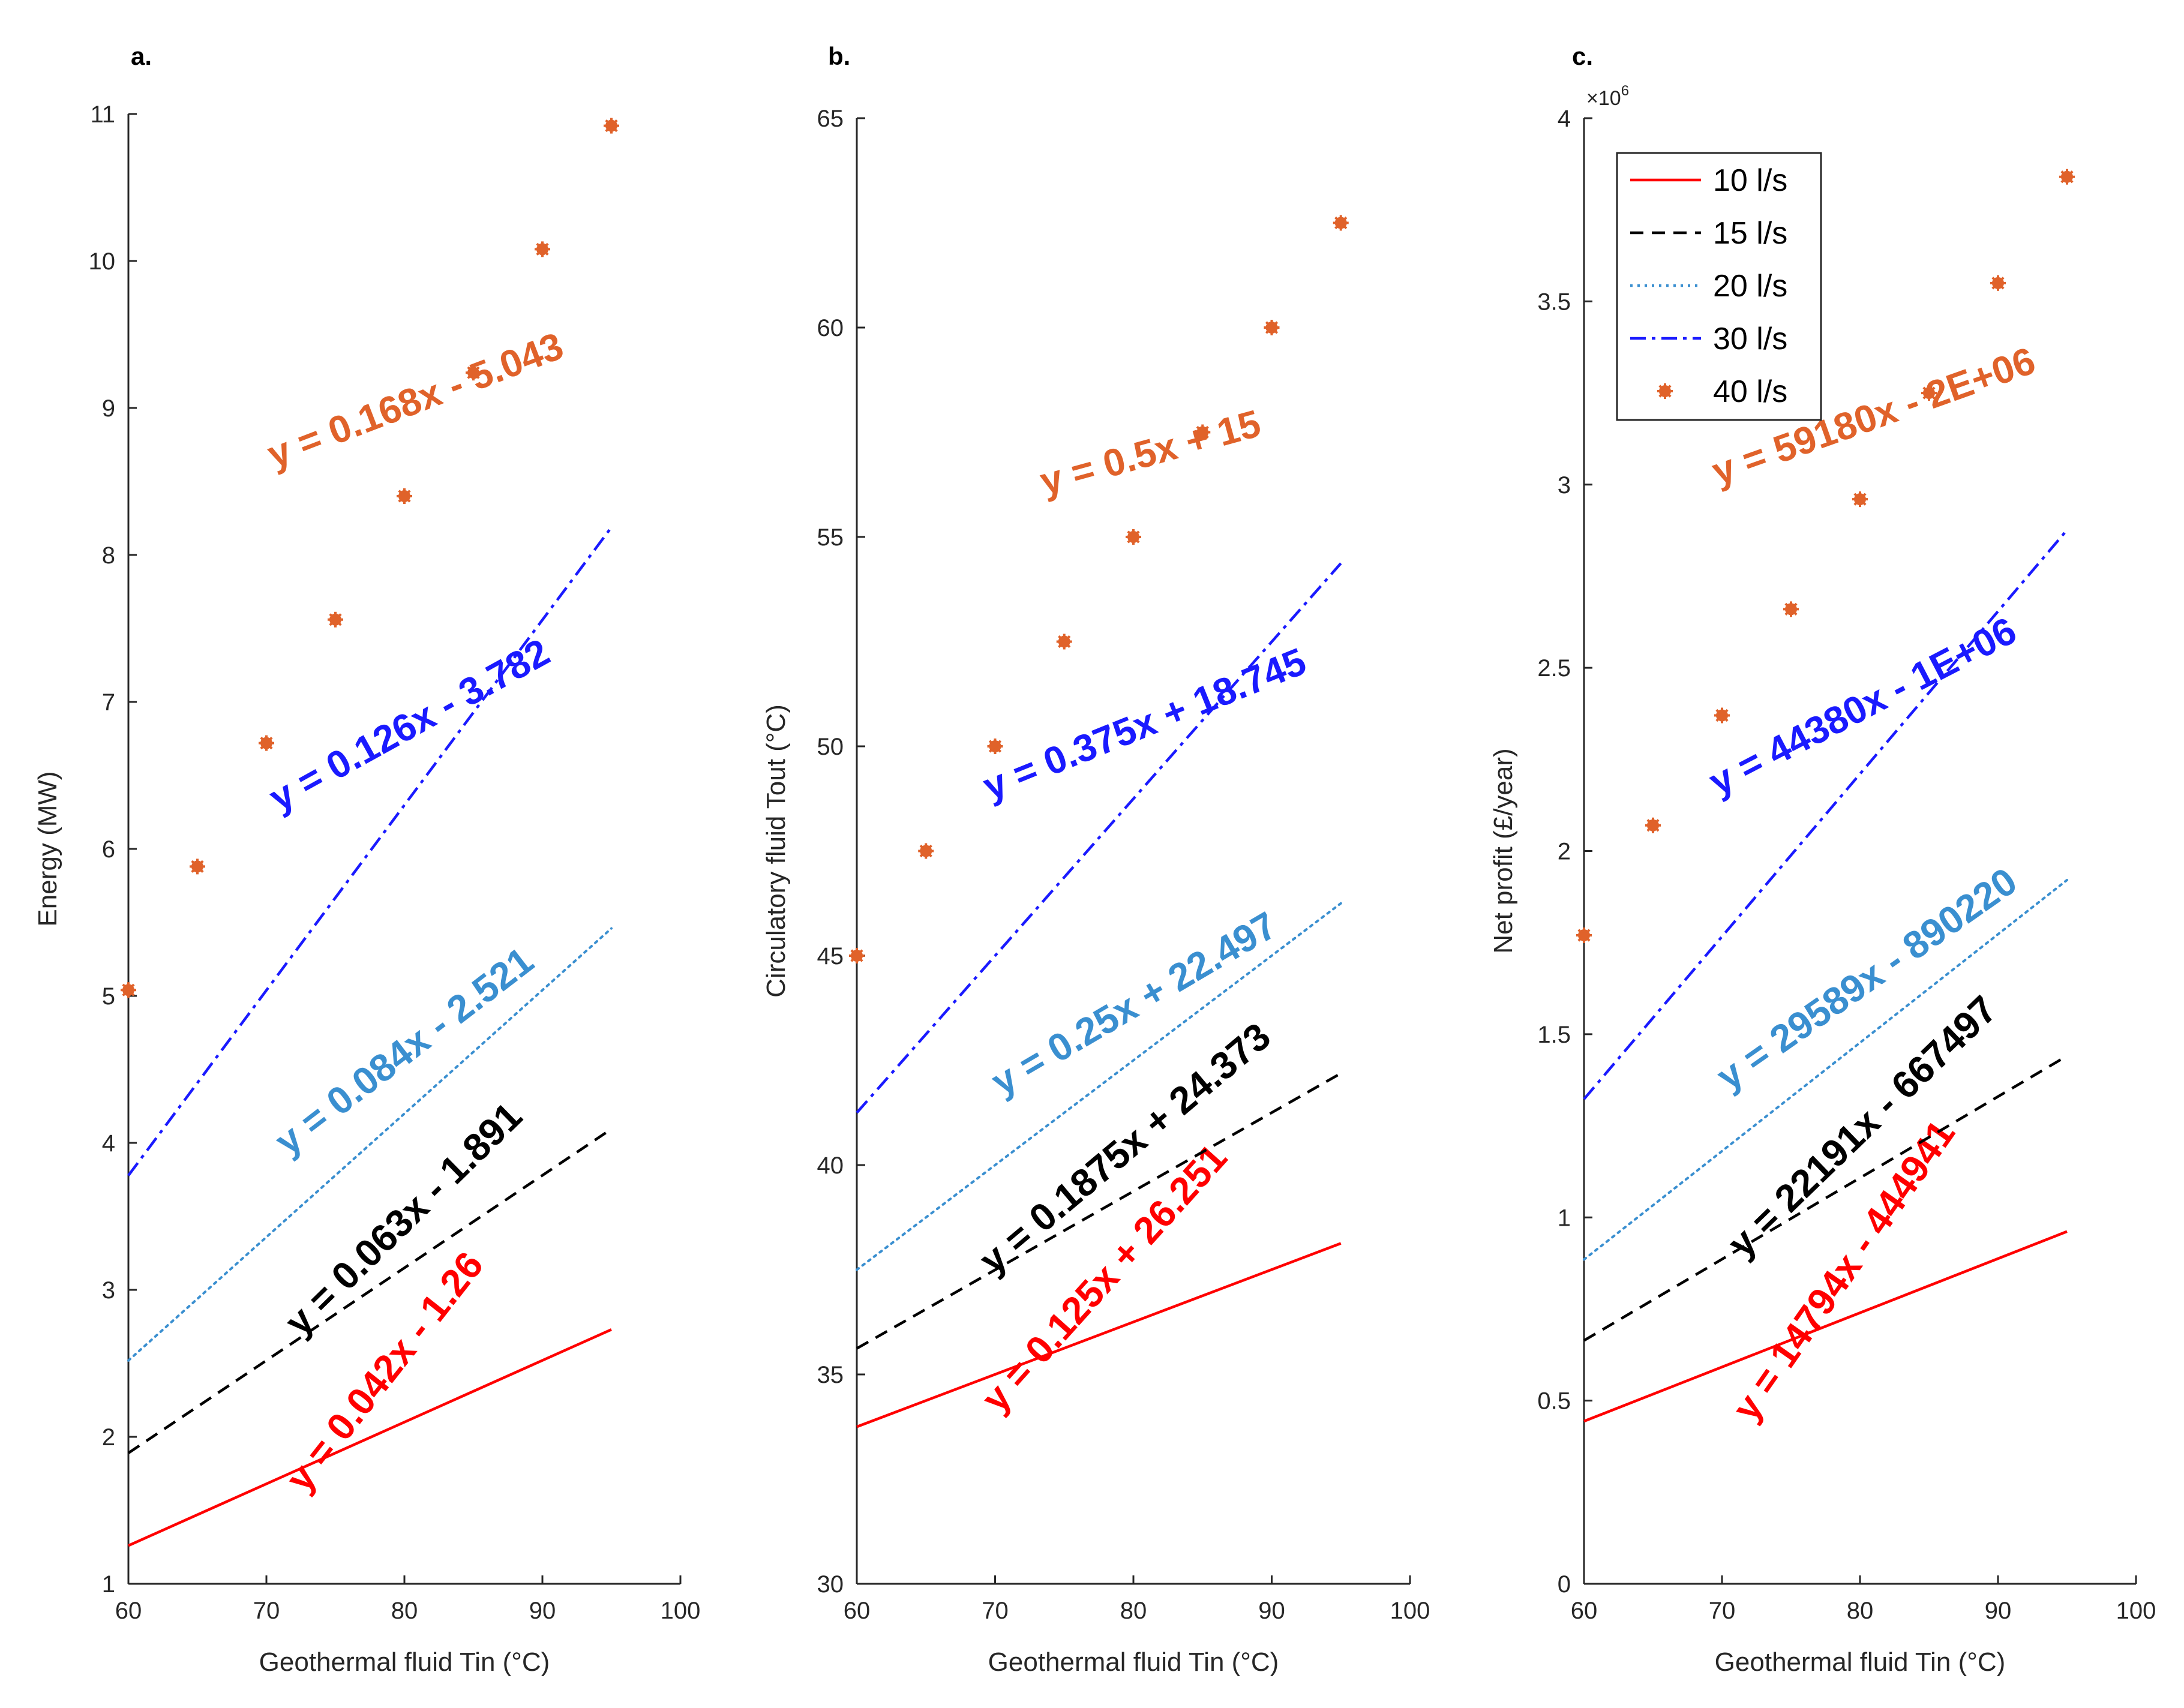 The image size is (2184, 1708). I want to click on panel-label: a., so click(141, 56).